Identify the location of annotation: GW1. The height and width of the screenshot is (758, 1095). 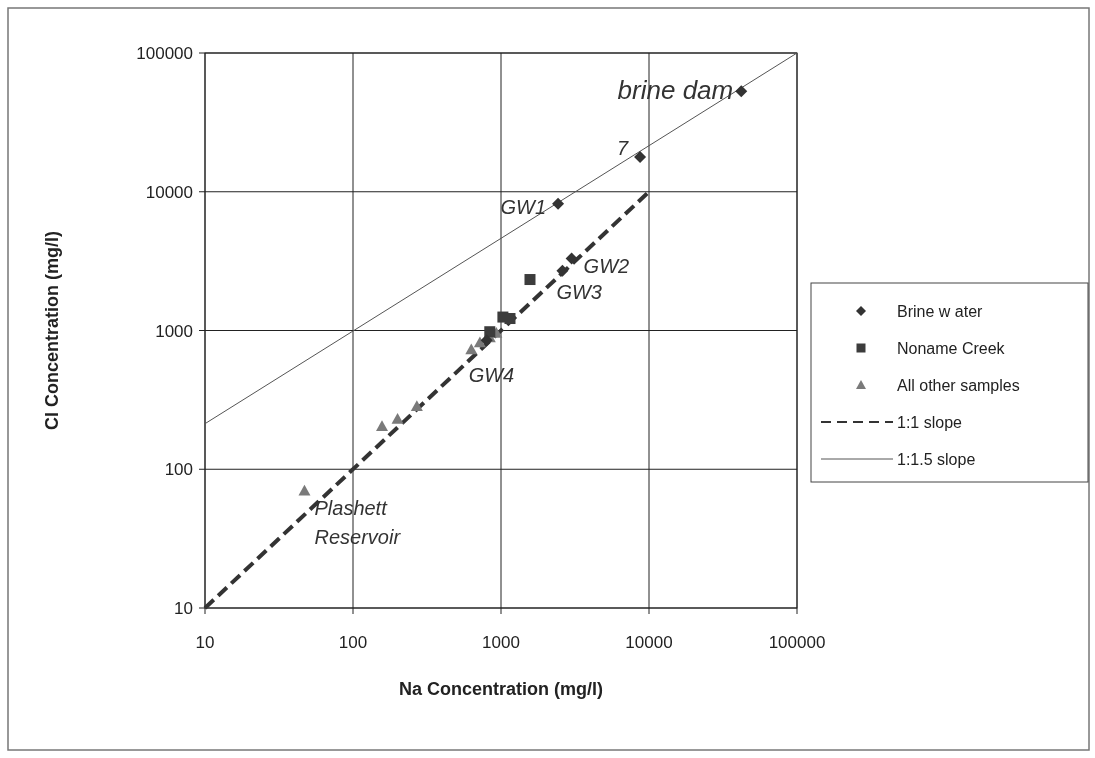
(523, 206).